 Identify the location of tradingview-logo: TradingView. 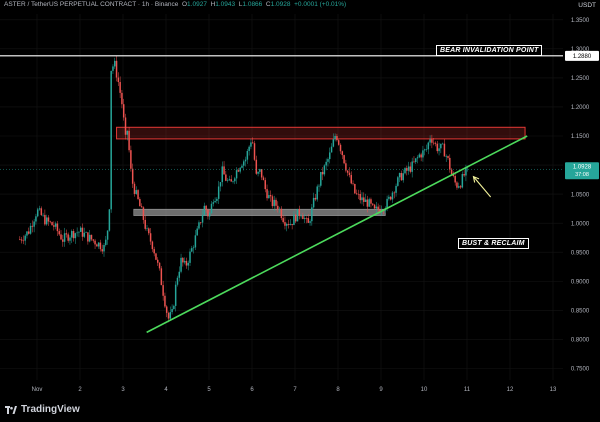
(42, 409).